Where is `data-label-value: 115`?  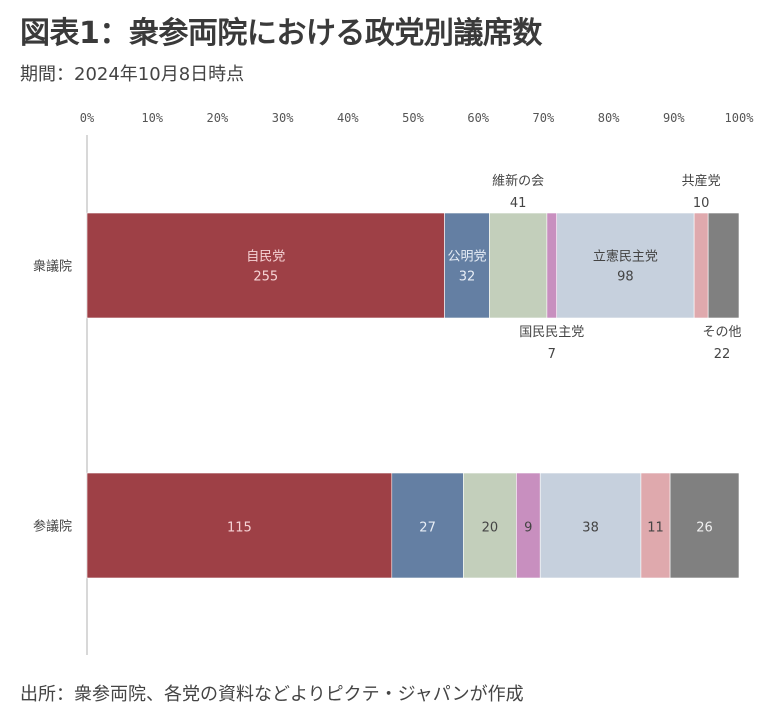
data-label-value: 115 is located at coordinates (239, 528).